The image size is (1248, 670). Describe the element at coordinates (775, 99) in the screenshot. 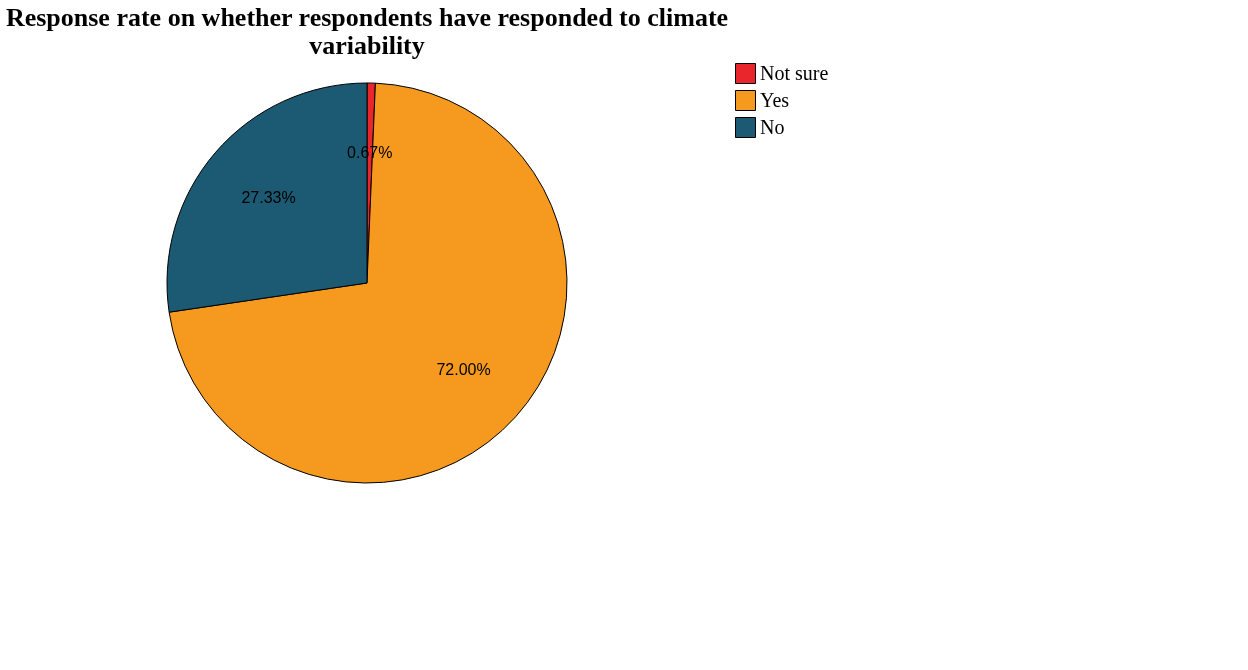

I see `legend-label: Yes` at that location.